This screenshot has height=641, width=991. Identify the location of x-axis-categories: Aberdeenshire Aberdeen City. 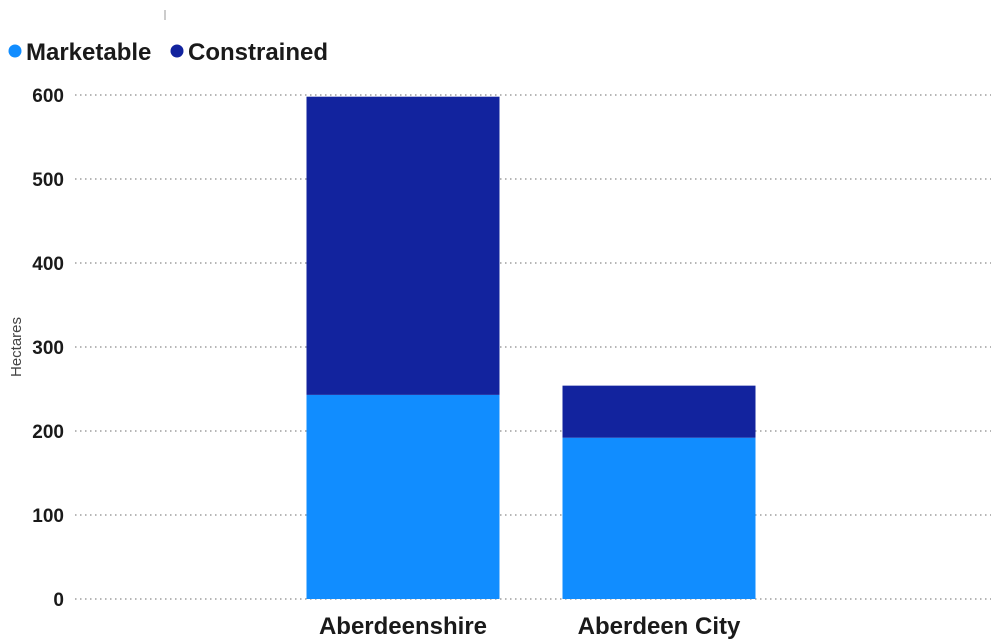
(530, 626).